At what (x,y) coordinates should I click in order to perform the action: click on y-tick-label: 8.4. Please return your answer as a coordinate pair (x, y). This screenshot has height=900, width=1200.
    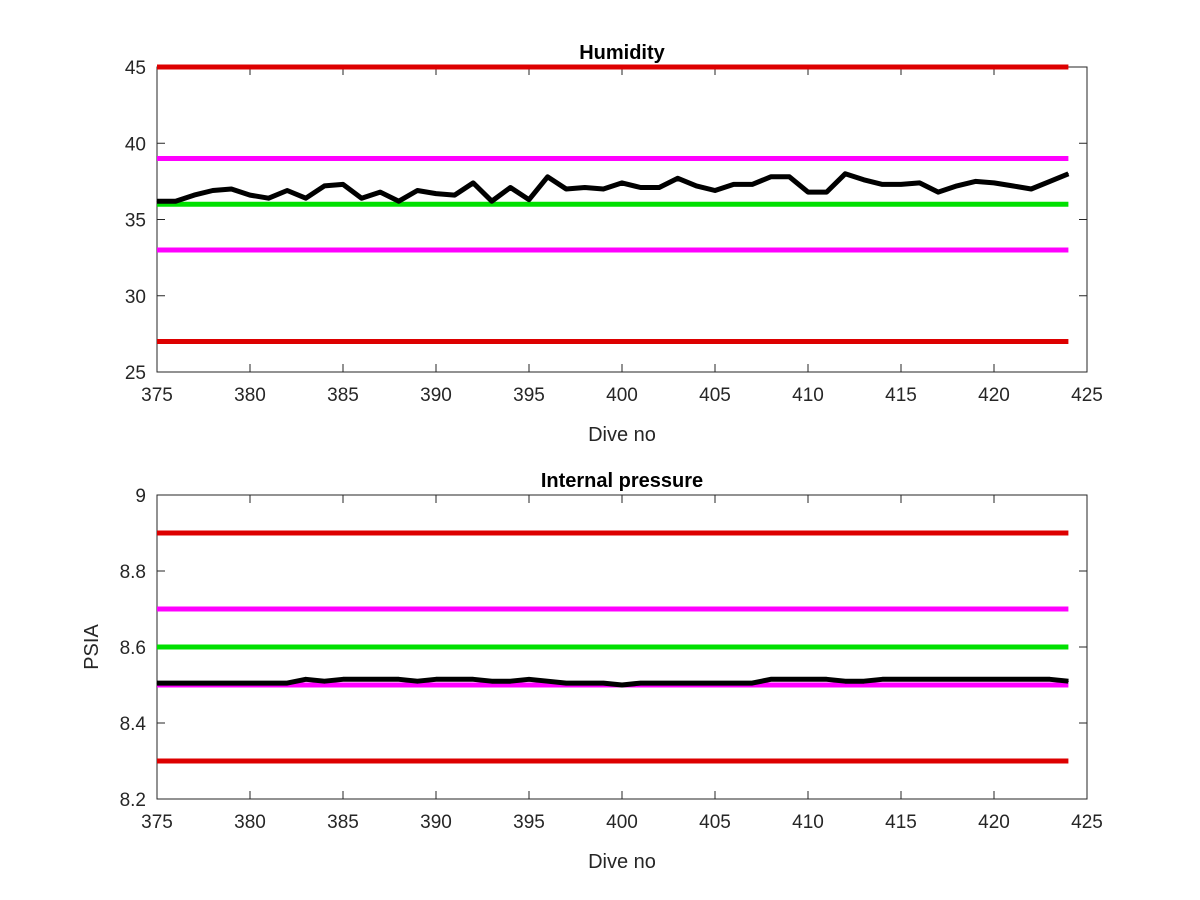
    Looking at the image, I should click on (133, 724).